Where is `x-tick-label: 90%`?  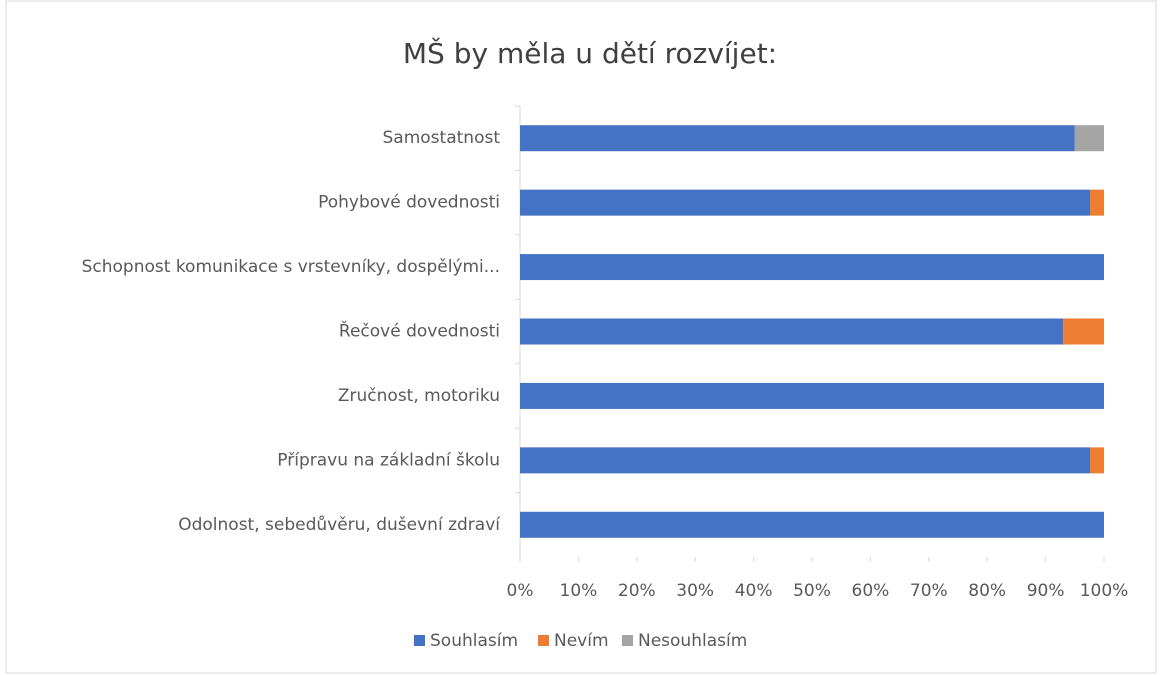 x-tick-label: 90% is located at coordinates (1046, 591).